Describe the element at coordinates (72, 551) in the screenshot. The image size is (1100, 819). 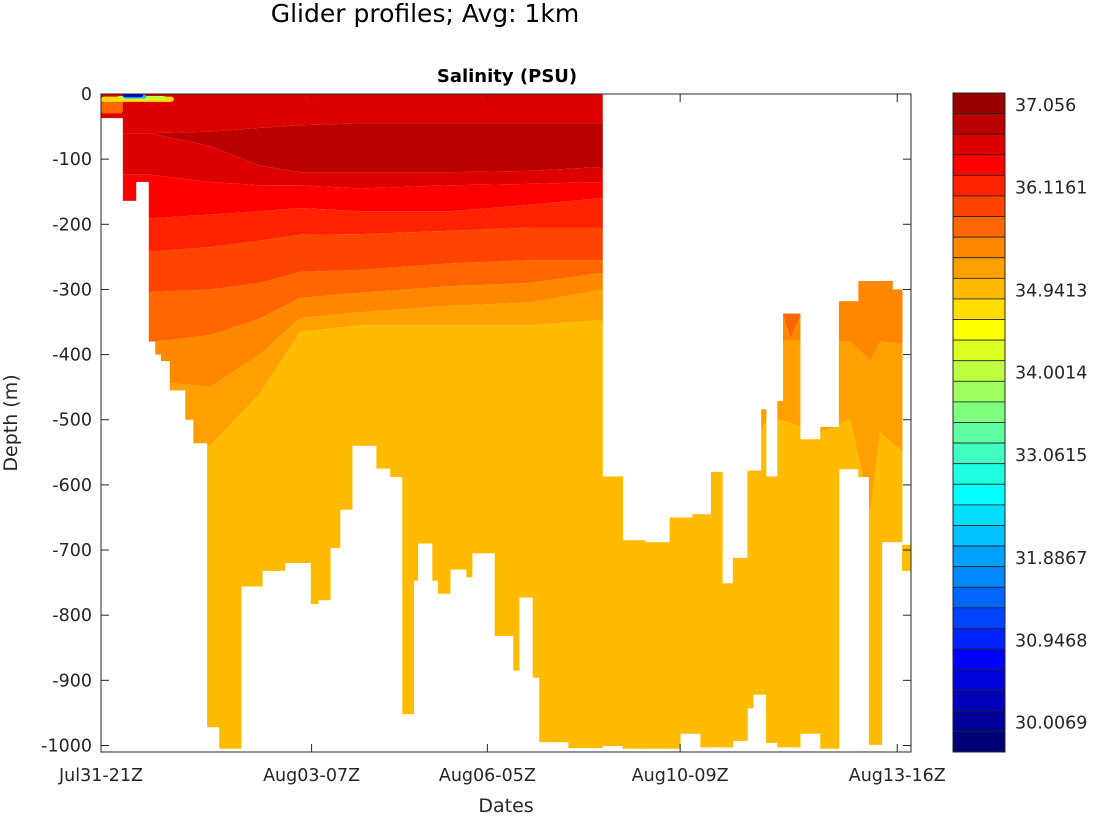
I see `y-tick-label: -700` at that location.